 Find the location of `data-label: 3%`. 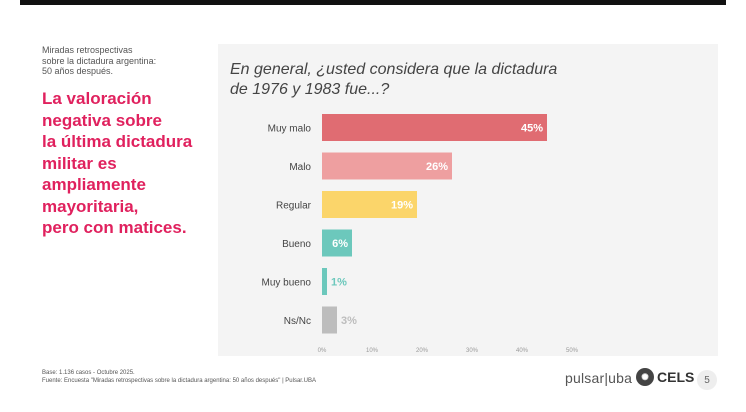

data-label: 3% is located at coordinates (349, 321).